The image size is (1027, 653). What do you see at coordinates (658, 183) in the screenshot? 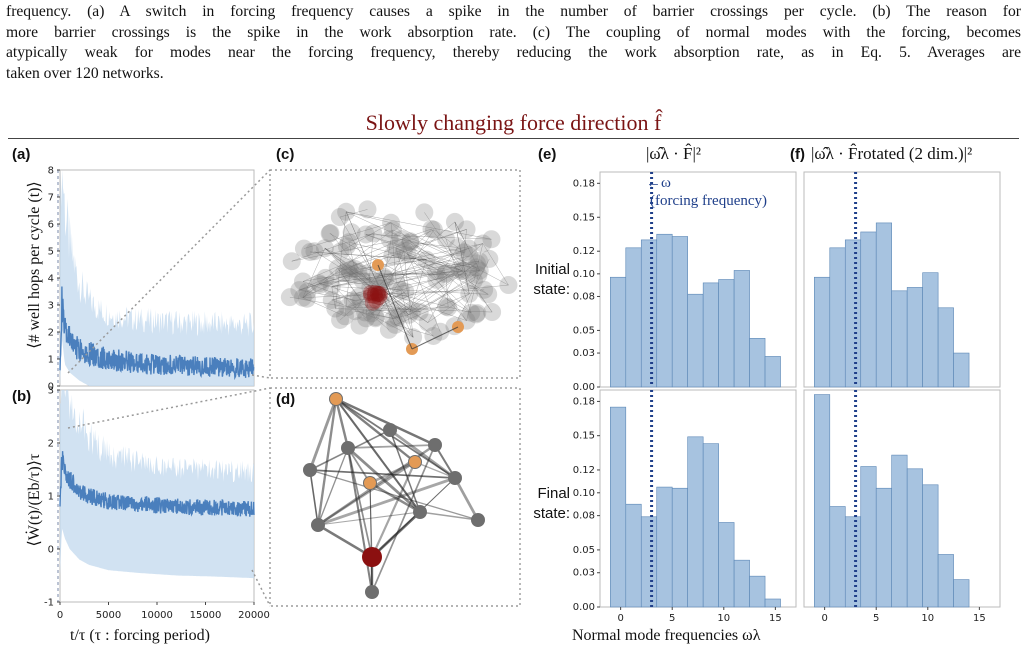
I see `omega-annotation: ←ω` at bounding box center [658, 183].